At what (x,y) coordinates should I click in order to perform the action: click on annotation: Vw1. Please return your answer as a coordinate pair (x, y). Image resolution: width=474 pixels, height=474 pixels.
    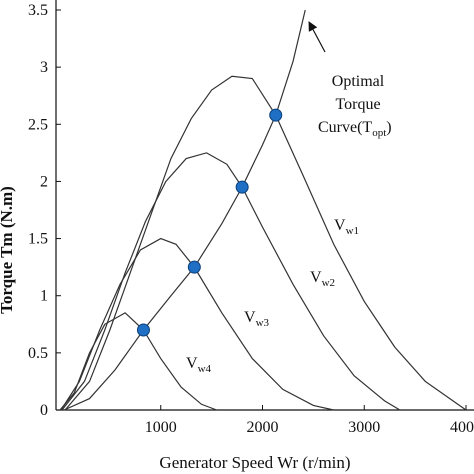
    Looking at the image, I should click on (346, 227).